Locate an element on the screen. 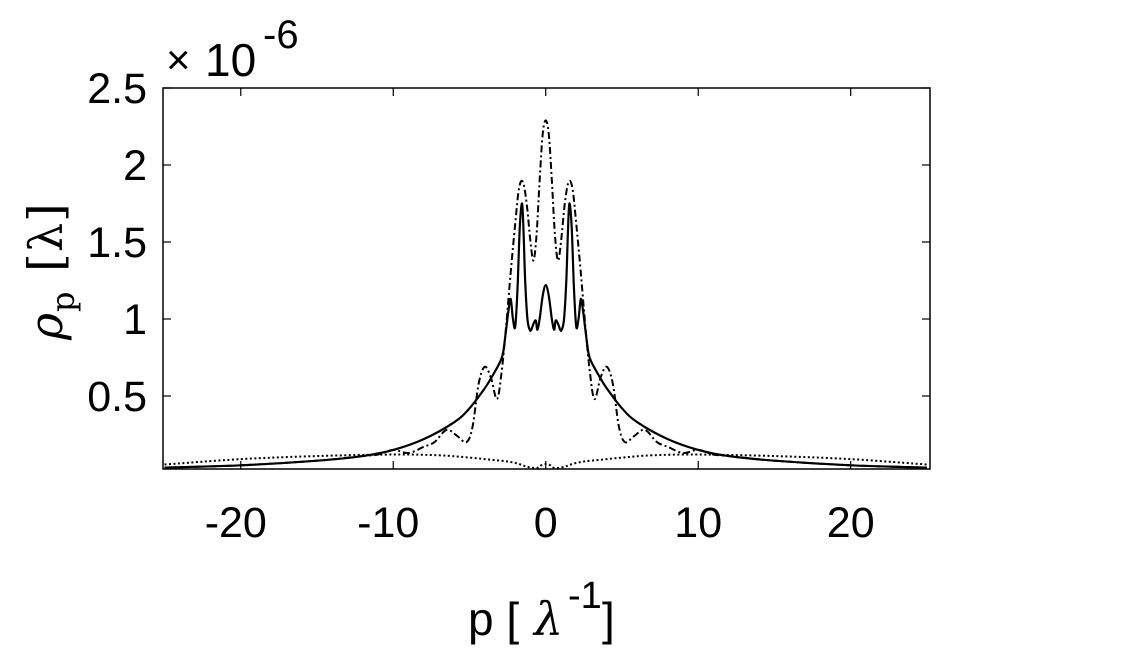 This screenshot has height=653, width=1133. y-tick-label: 0.5 is located at coordinates (117, 397).